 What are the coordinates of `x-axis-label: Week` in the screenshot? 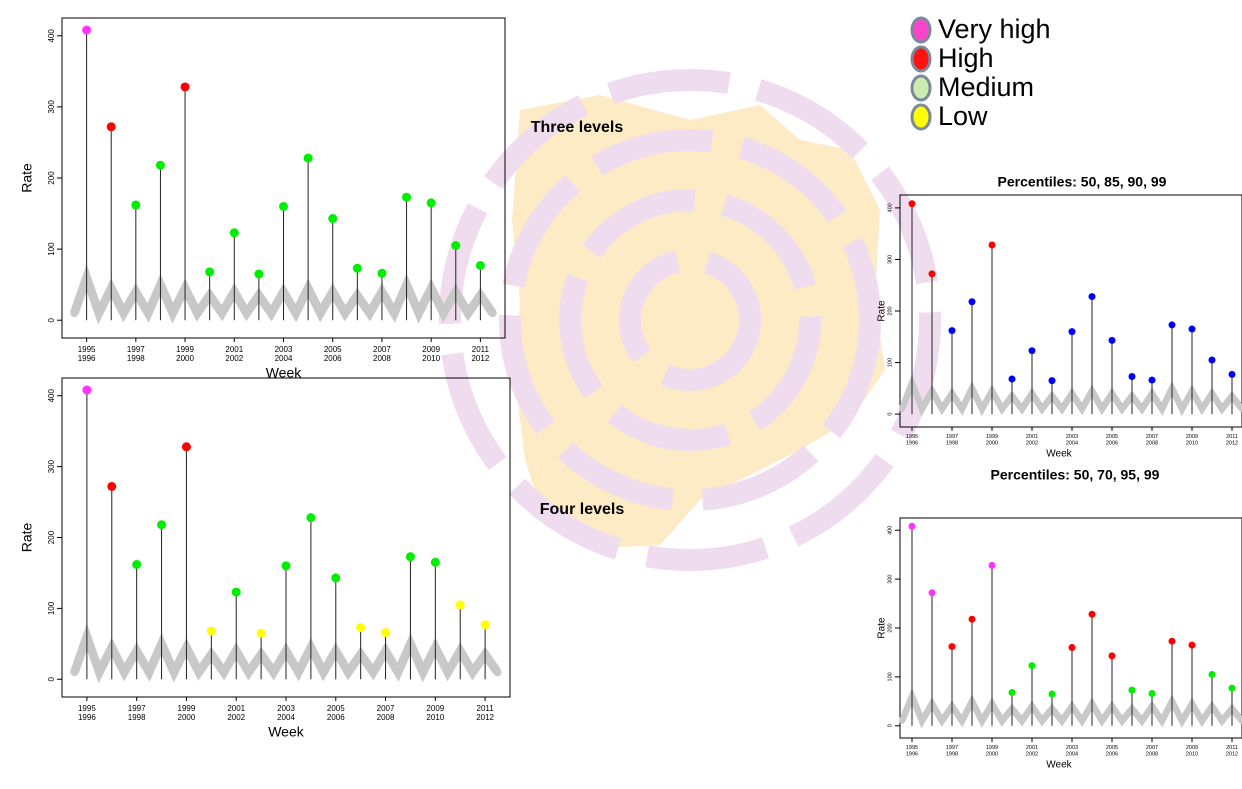 It's located at (286, 732).